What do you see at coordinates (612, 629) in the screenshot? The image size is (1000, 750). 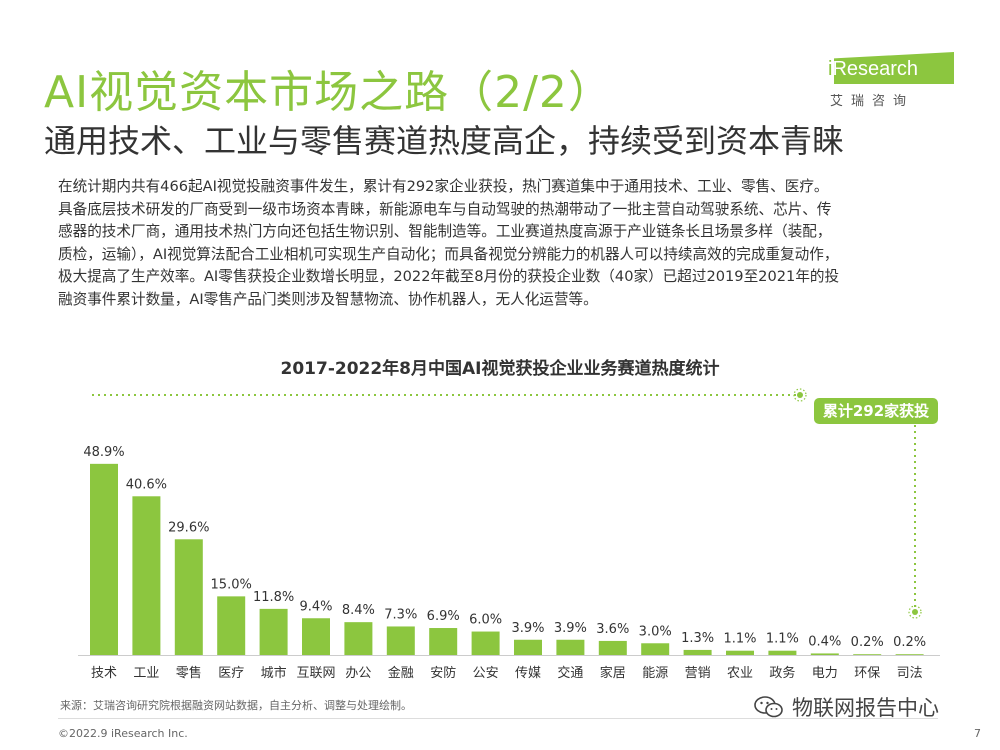 I see `data-label: 3.6%` at bounding box center [612, 629].